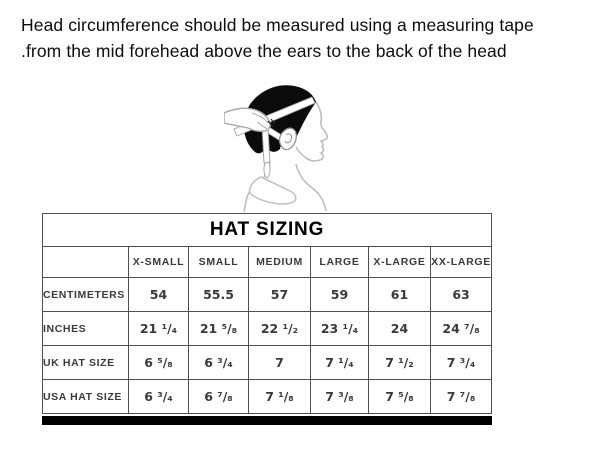 This screenshot has height=450, width=600. What do you see at coordinates (399, 262) in the screenshot?
I see `column-header-x-large: X-LARGE` at bounding box center [399, 262].